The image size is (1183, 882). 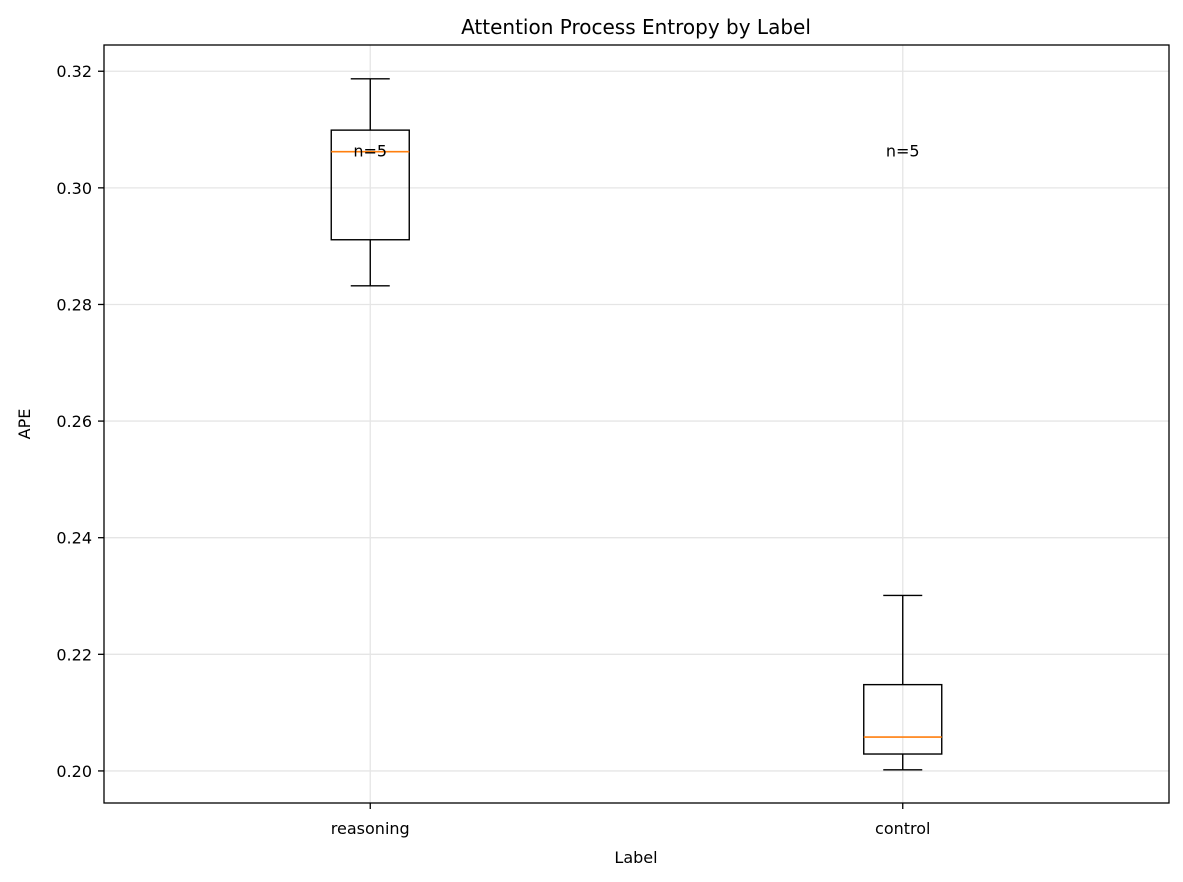 What do you see at coordinates (24, 424) in the screenshot?
I see `y-axis-label: APE` at bounding box center [24, 424].